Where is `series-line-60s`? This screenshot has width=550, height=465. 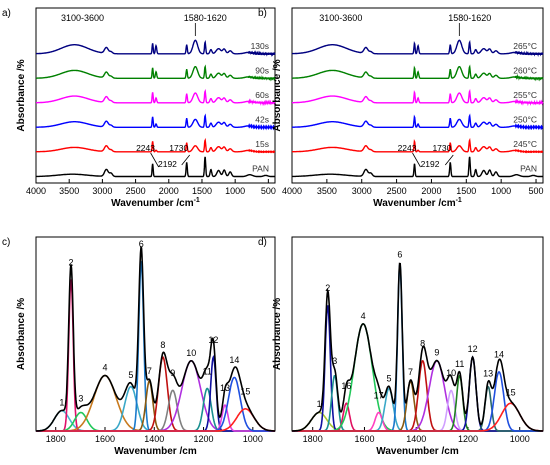
series-line-60s is located at coordinates (156, 97).